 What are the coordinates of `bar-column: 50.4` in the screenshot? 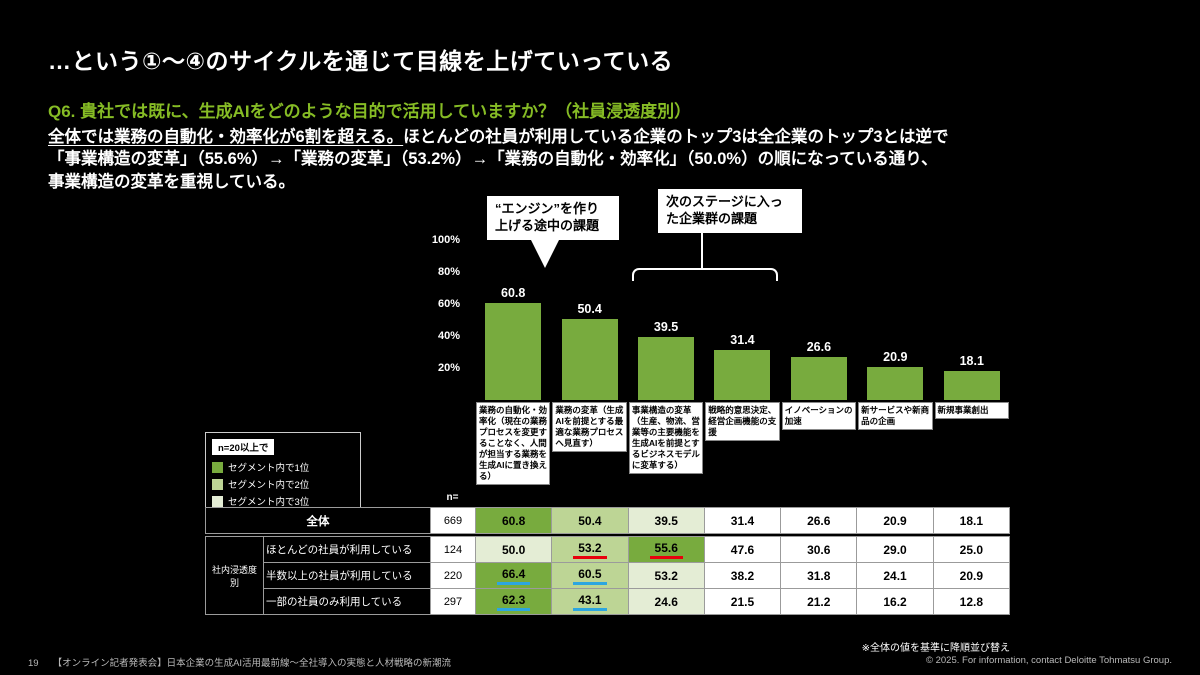 It's located at (589, 351).